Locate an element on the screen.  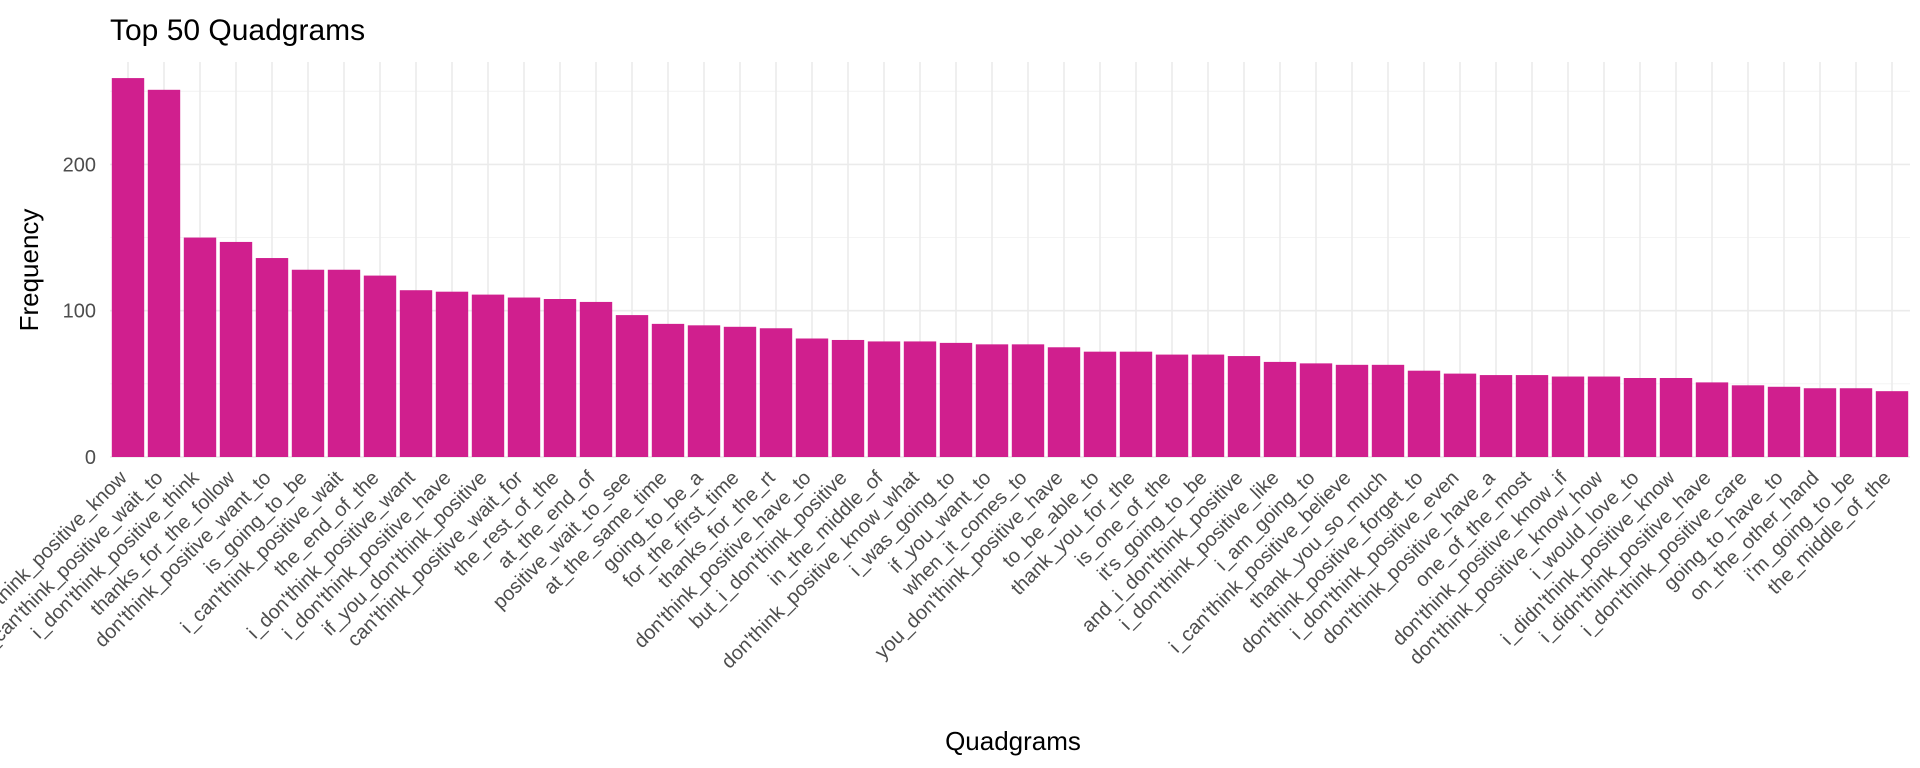
y-tick-label: 200 is located at coordinates (79, 165).